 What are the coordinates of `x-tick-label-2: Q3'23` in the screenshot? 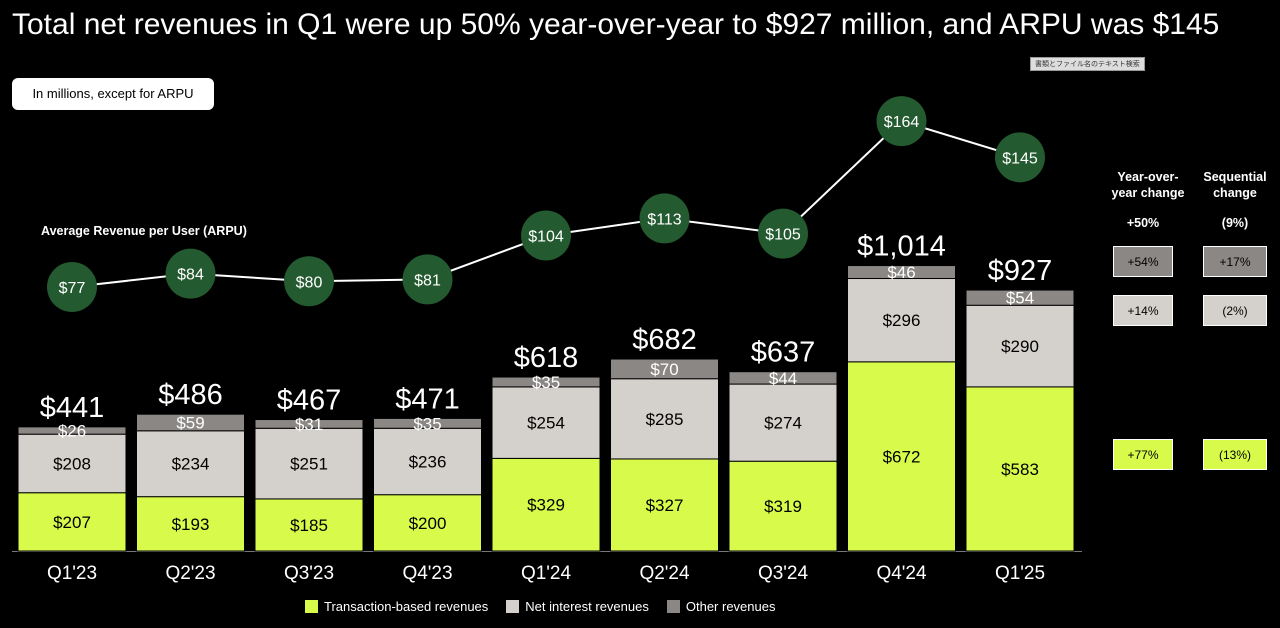 It's located at (309, 573).